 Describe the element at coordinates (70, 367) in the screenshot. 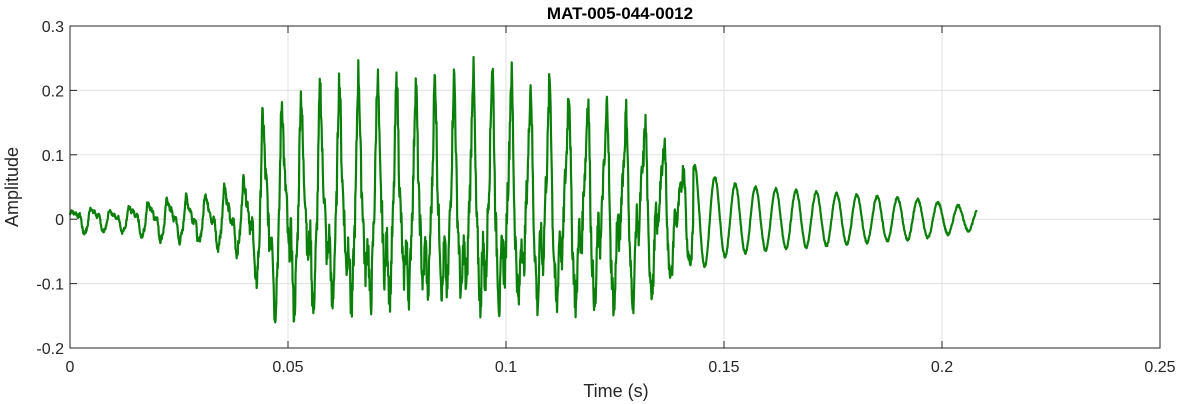

I see `x-tick-label: 0` at that location.